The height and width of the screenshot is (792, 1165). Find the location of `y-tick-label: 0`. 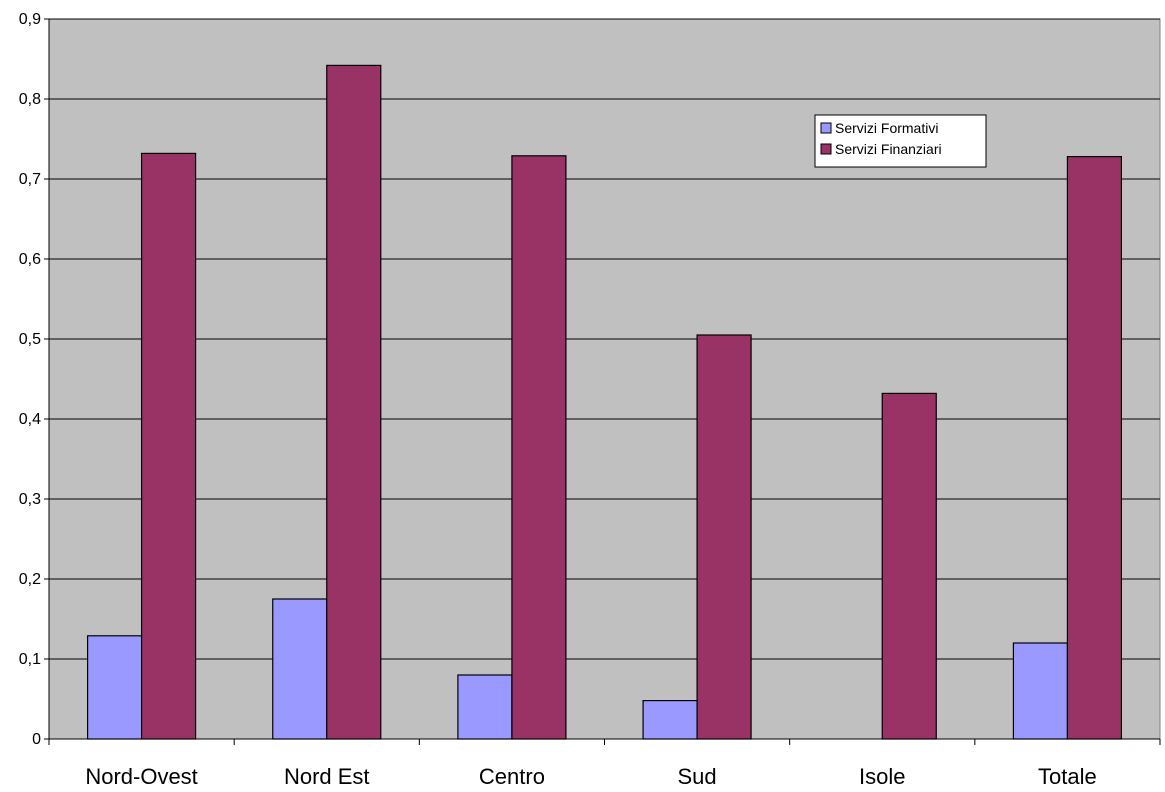

y-tick-label: 0 is located at coordinates (36, 739).